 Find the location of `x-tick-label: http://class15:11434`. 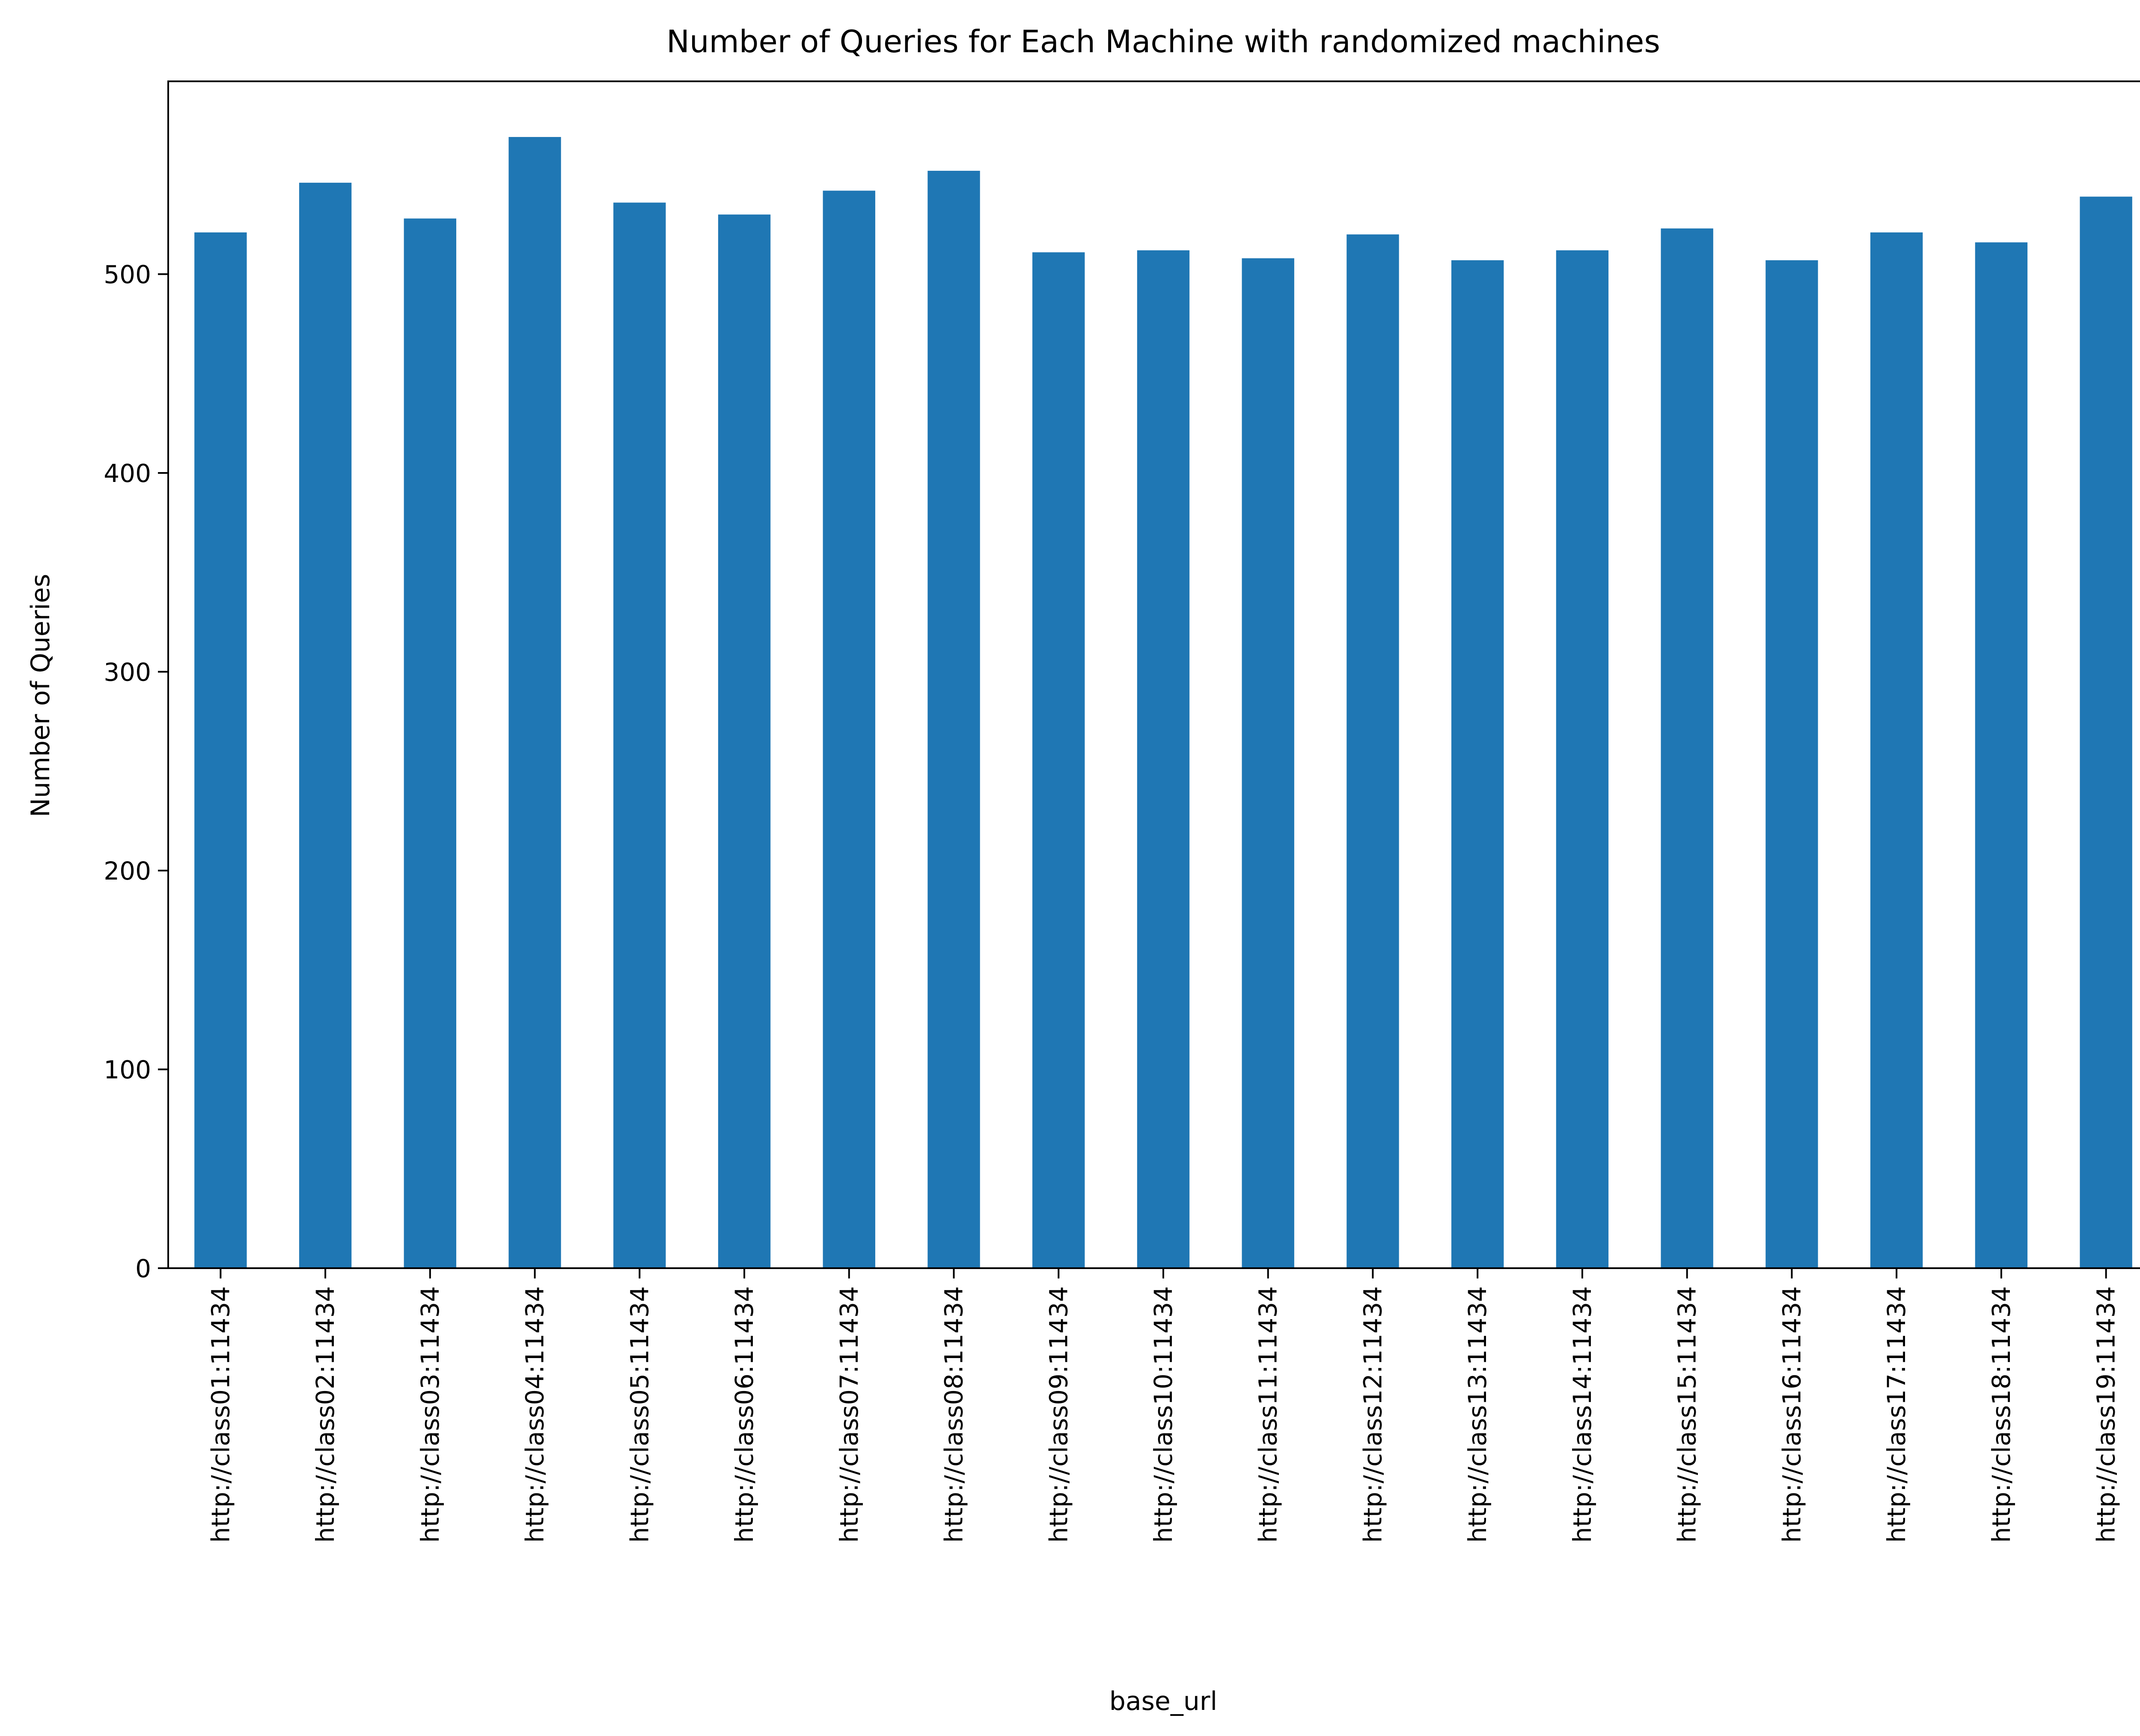

x-tick-label: http://class15:11434 is located at coordinates (1687, 1414).